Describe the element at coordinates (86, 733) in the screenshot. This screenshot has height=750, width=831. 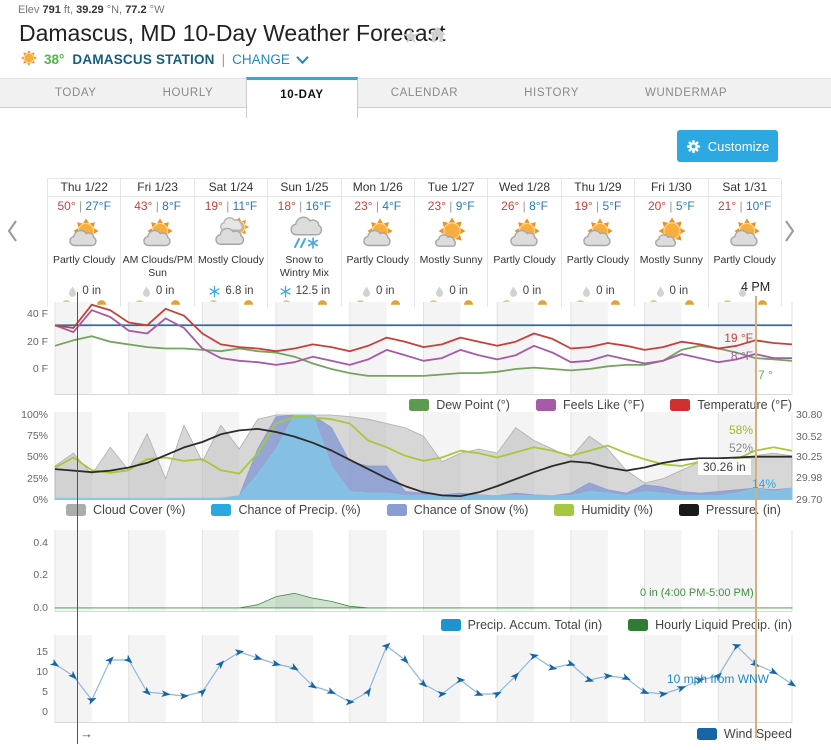
I see `time-axis-arrow-icon: →` at that location.